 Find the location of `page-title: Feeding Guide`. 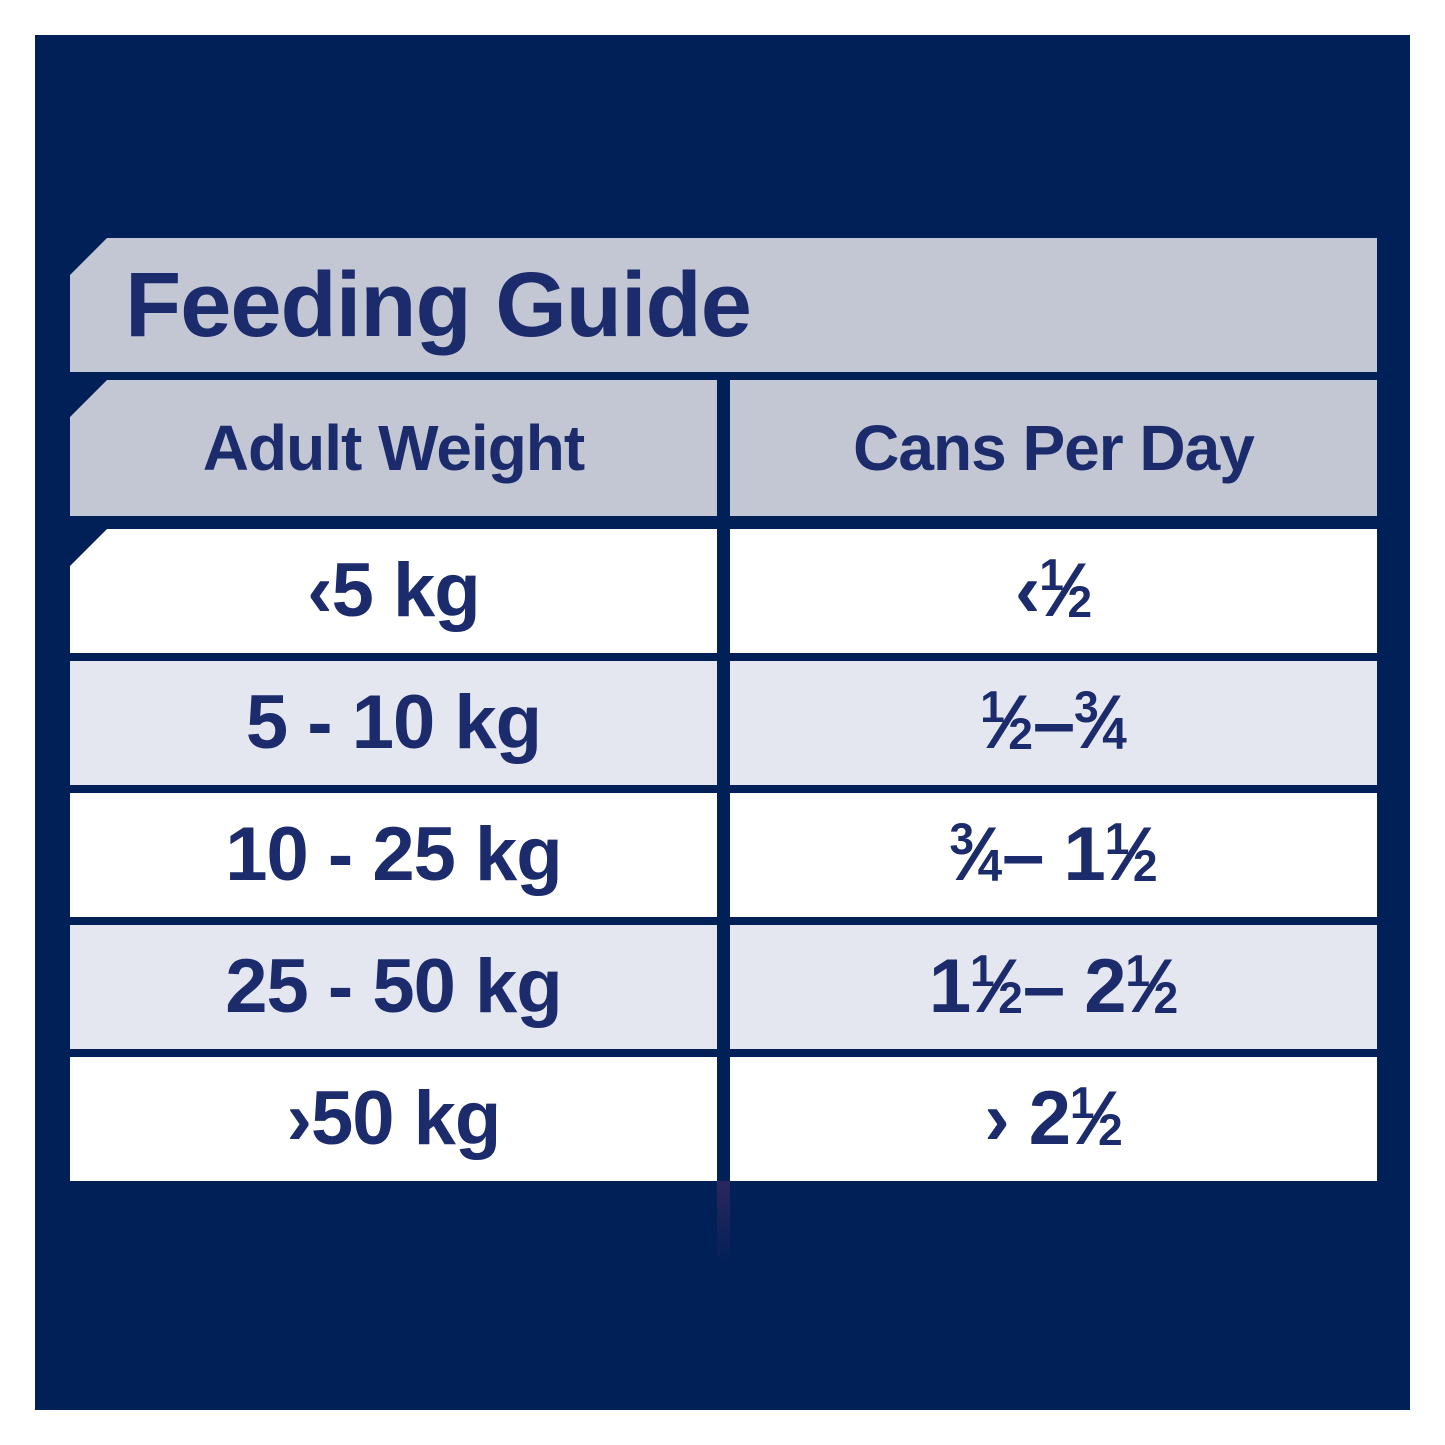

page-title: Feeding Guide is located at coordinates (438, 305).